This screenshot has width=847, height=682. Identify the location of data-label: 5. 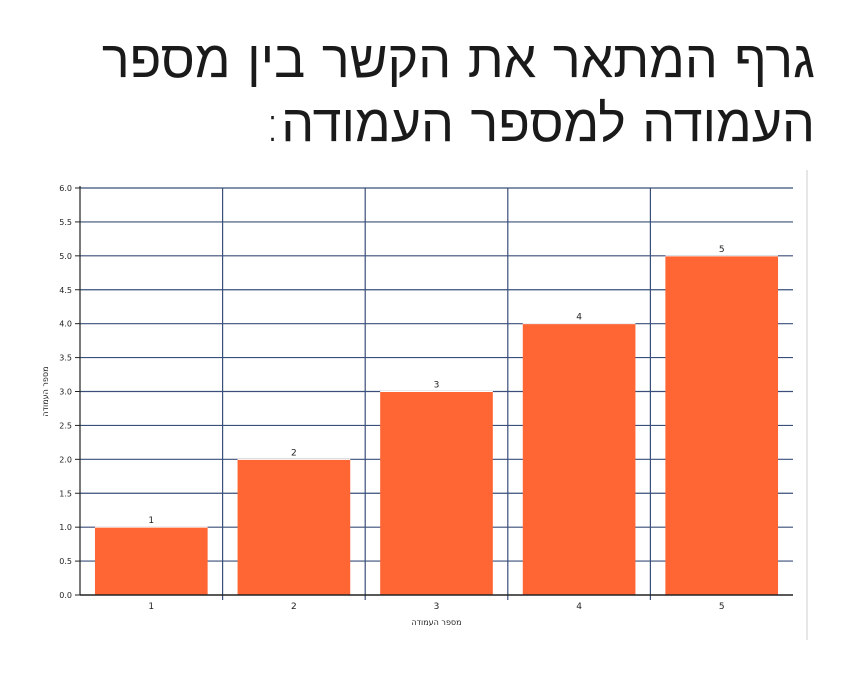
(722, 250).